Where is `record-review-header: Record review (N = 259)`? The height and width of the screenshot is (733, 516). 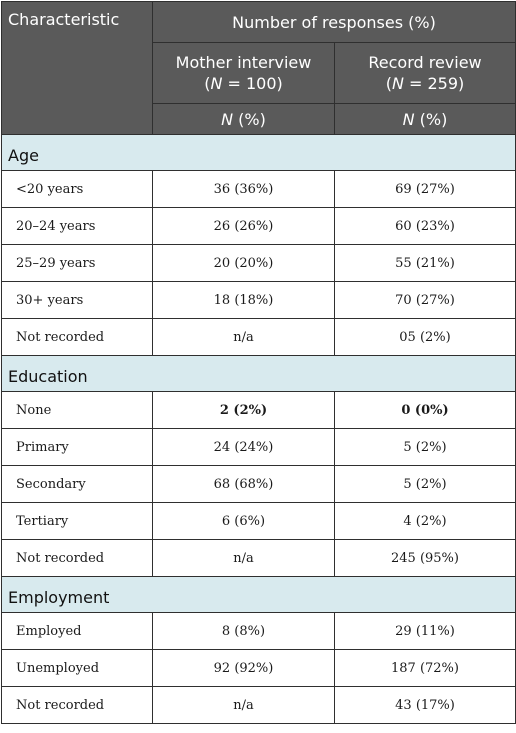 record-review-header: Record review (N = 259) is located at coordinates (425, 73).